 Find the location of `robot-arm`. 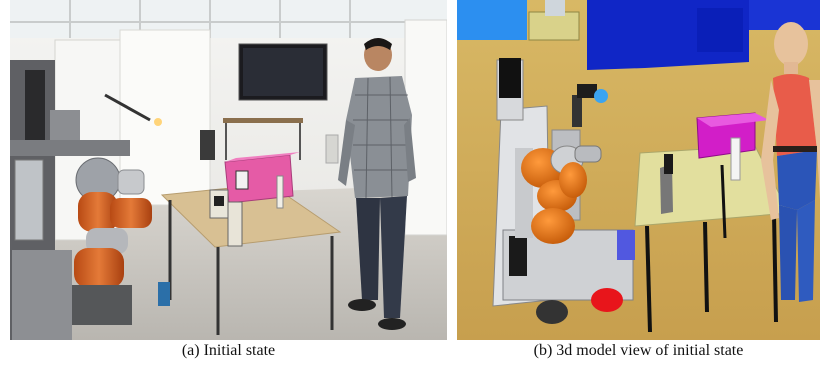

robot-arm is located at coordinates (112, 241).